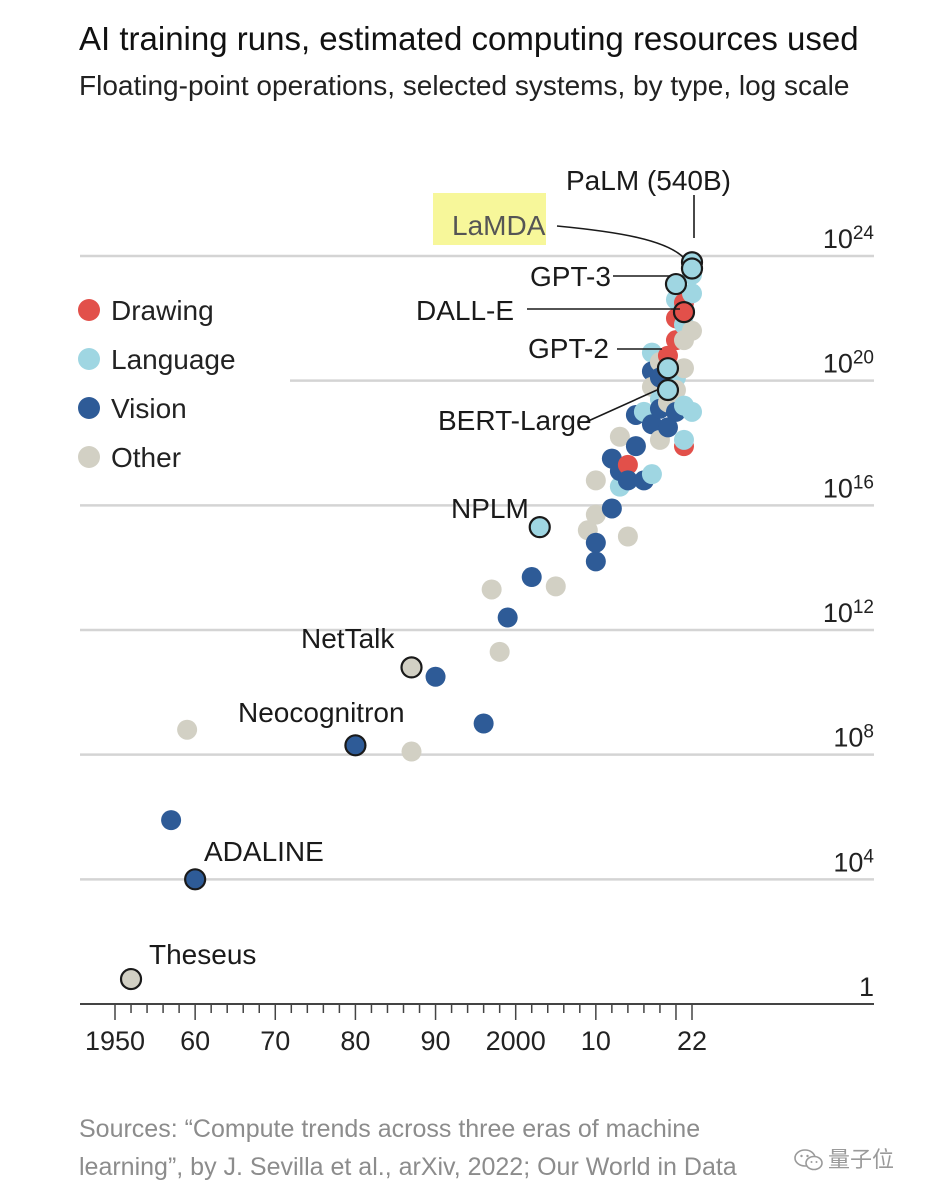  Describe the element at coordinates (355, 745) in the screenshot. I see `point-neocognitron` at that location.